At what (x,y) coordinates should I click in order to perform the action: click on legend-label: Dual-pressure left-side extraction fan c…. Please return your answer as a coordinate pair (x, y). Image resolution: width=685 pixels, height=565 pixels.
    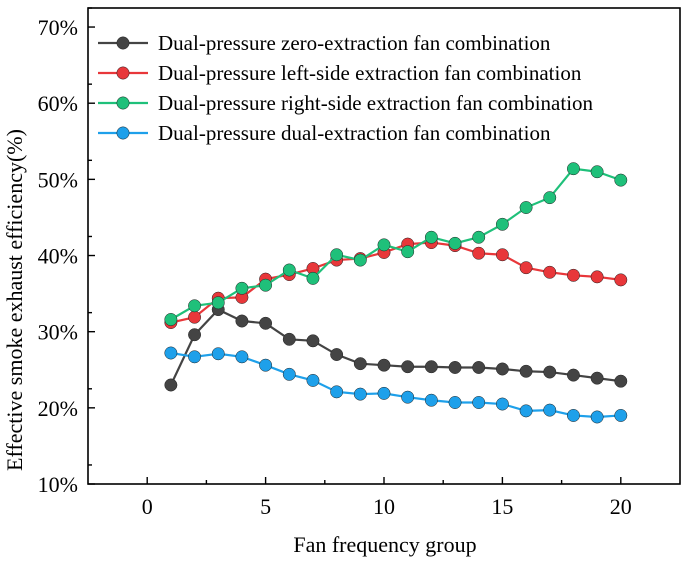
    Looking at the image, I should click on (370, 73).